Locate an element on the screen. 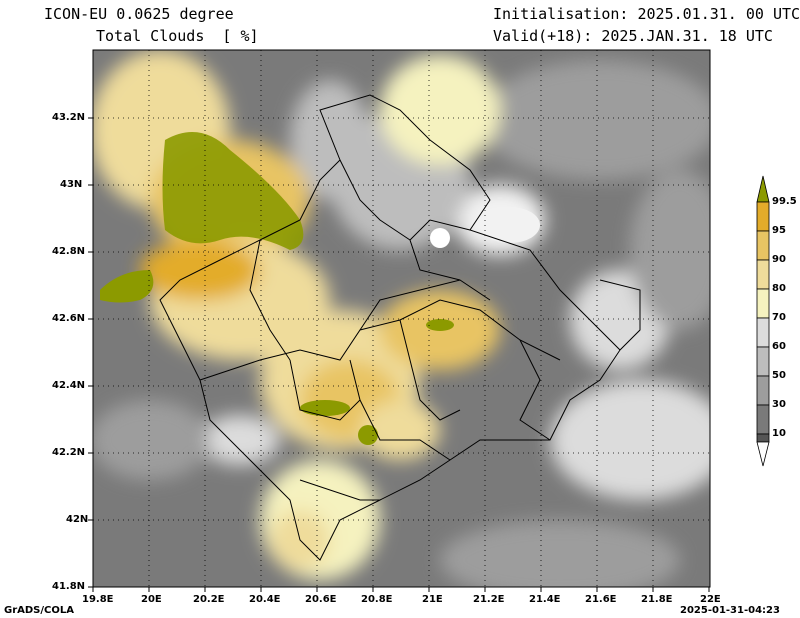 The height and width of the screenshot is (618, 800). lon-label: 21.6E is located at coordinates (601, 599).